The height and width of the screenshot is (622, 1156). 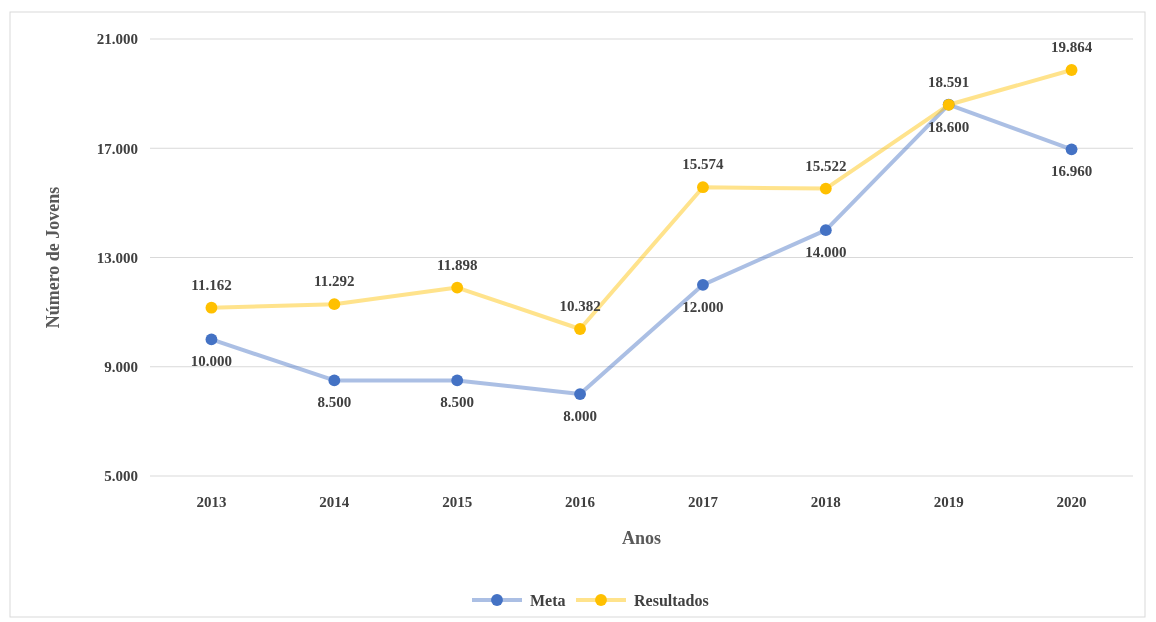 I want to click on data-label: 11.162, so click(x=211, y=284).